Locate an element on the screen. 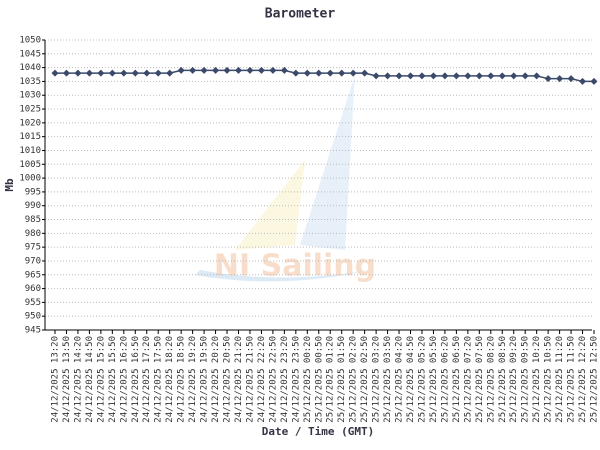  x-tick-label: 24/12/2025 15:50 is located at coordinates (113, 379).